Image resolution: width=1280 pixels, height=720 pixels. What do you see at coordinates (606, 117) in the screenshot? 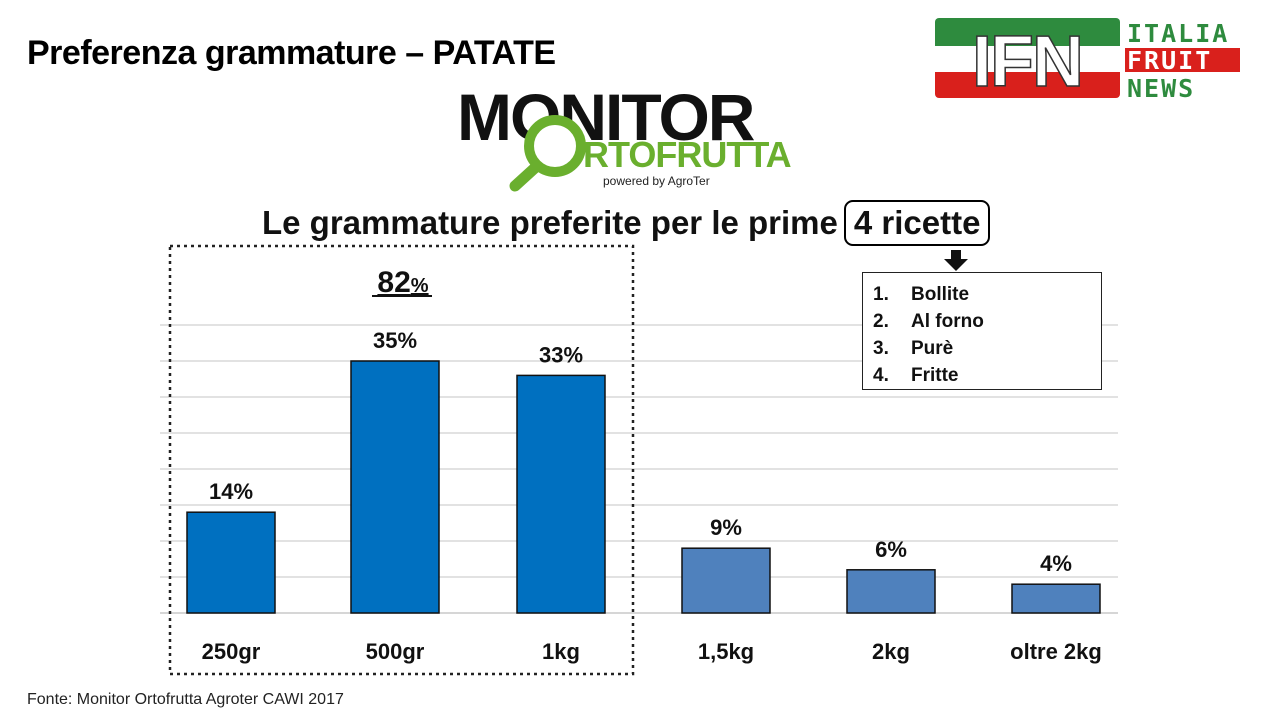
I see `monitor-word: MONITOR` at bounding box center [606, 117].